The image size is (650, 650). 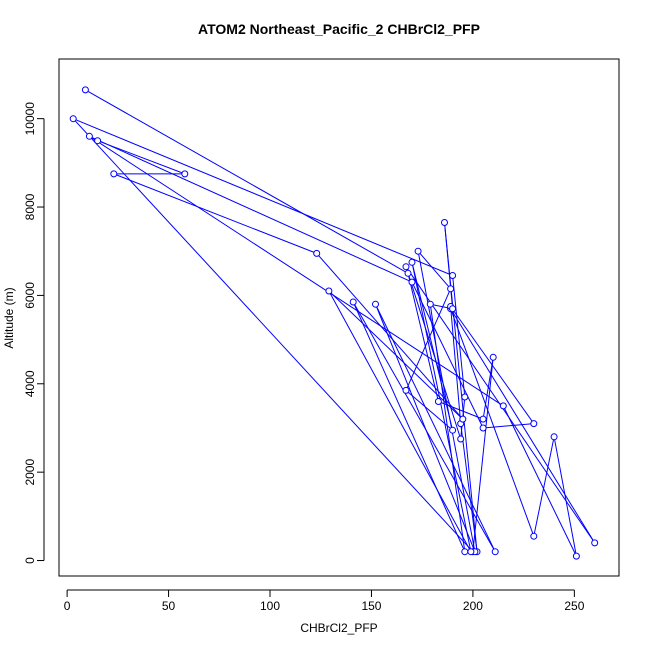 What do you see at coordinates (473, 606) in the screenshot?
I see `x-tick-label: 200` at bounding box center [473, 606].